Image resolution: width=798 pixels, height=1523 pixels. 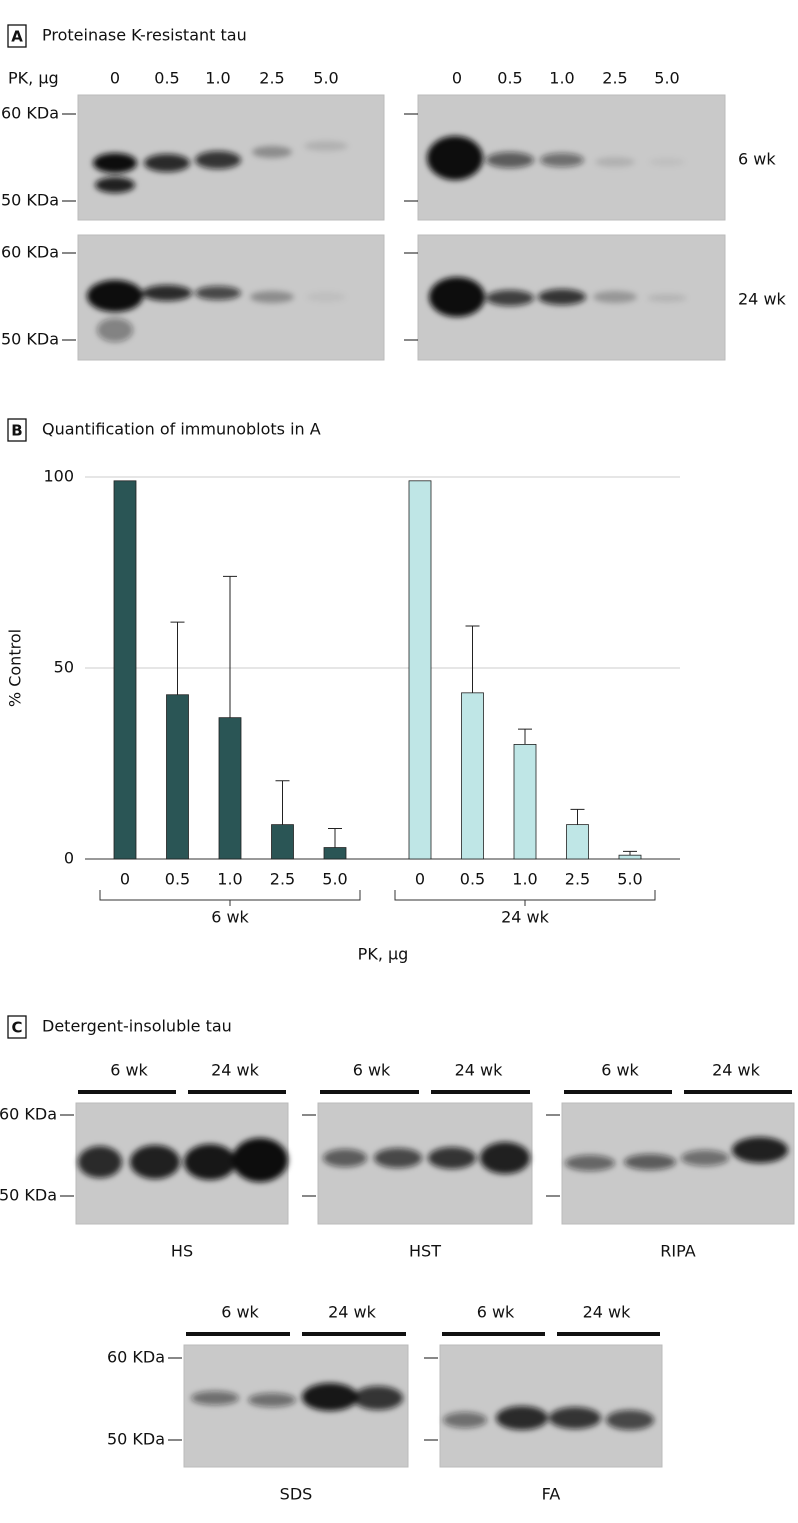 I want to click on blot-name: HST, so click(x=425, y=1251).